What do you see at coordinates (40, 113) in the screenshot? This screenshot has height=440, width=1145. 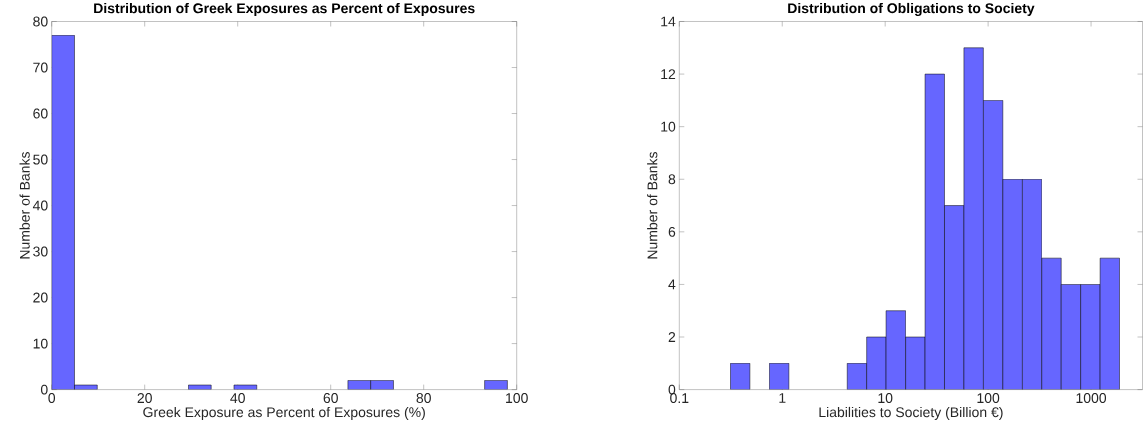 I see `y-tick-label: 60` at bounding box center [40, 113].